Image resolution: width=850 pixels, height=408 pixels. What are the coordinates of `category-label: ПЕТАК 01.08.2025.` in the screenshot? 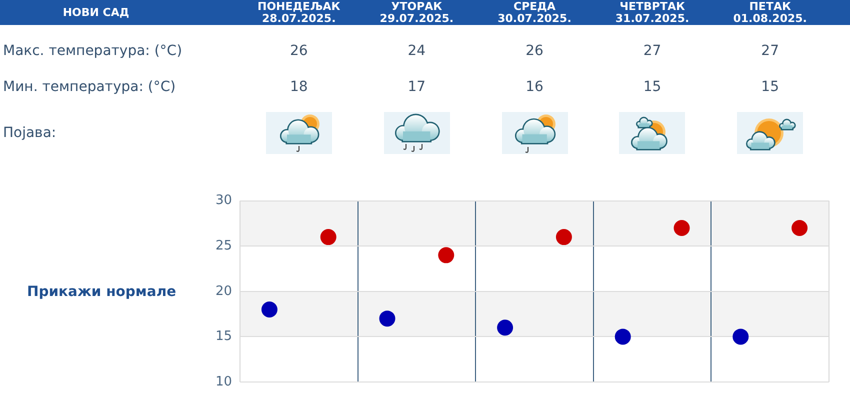 It's located at (770, 12).